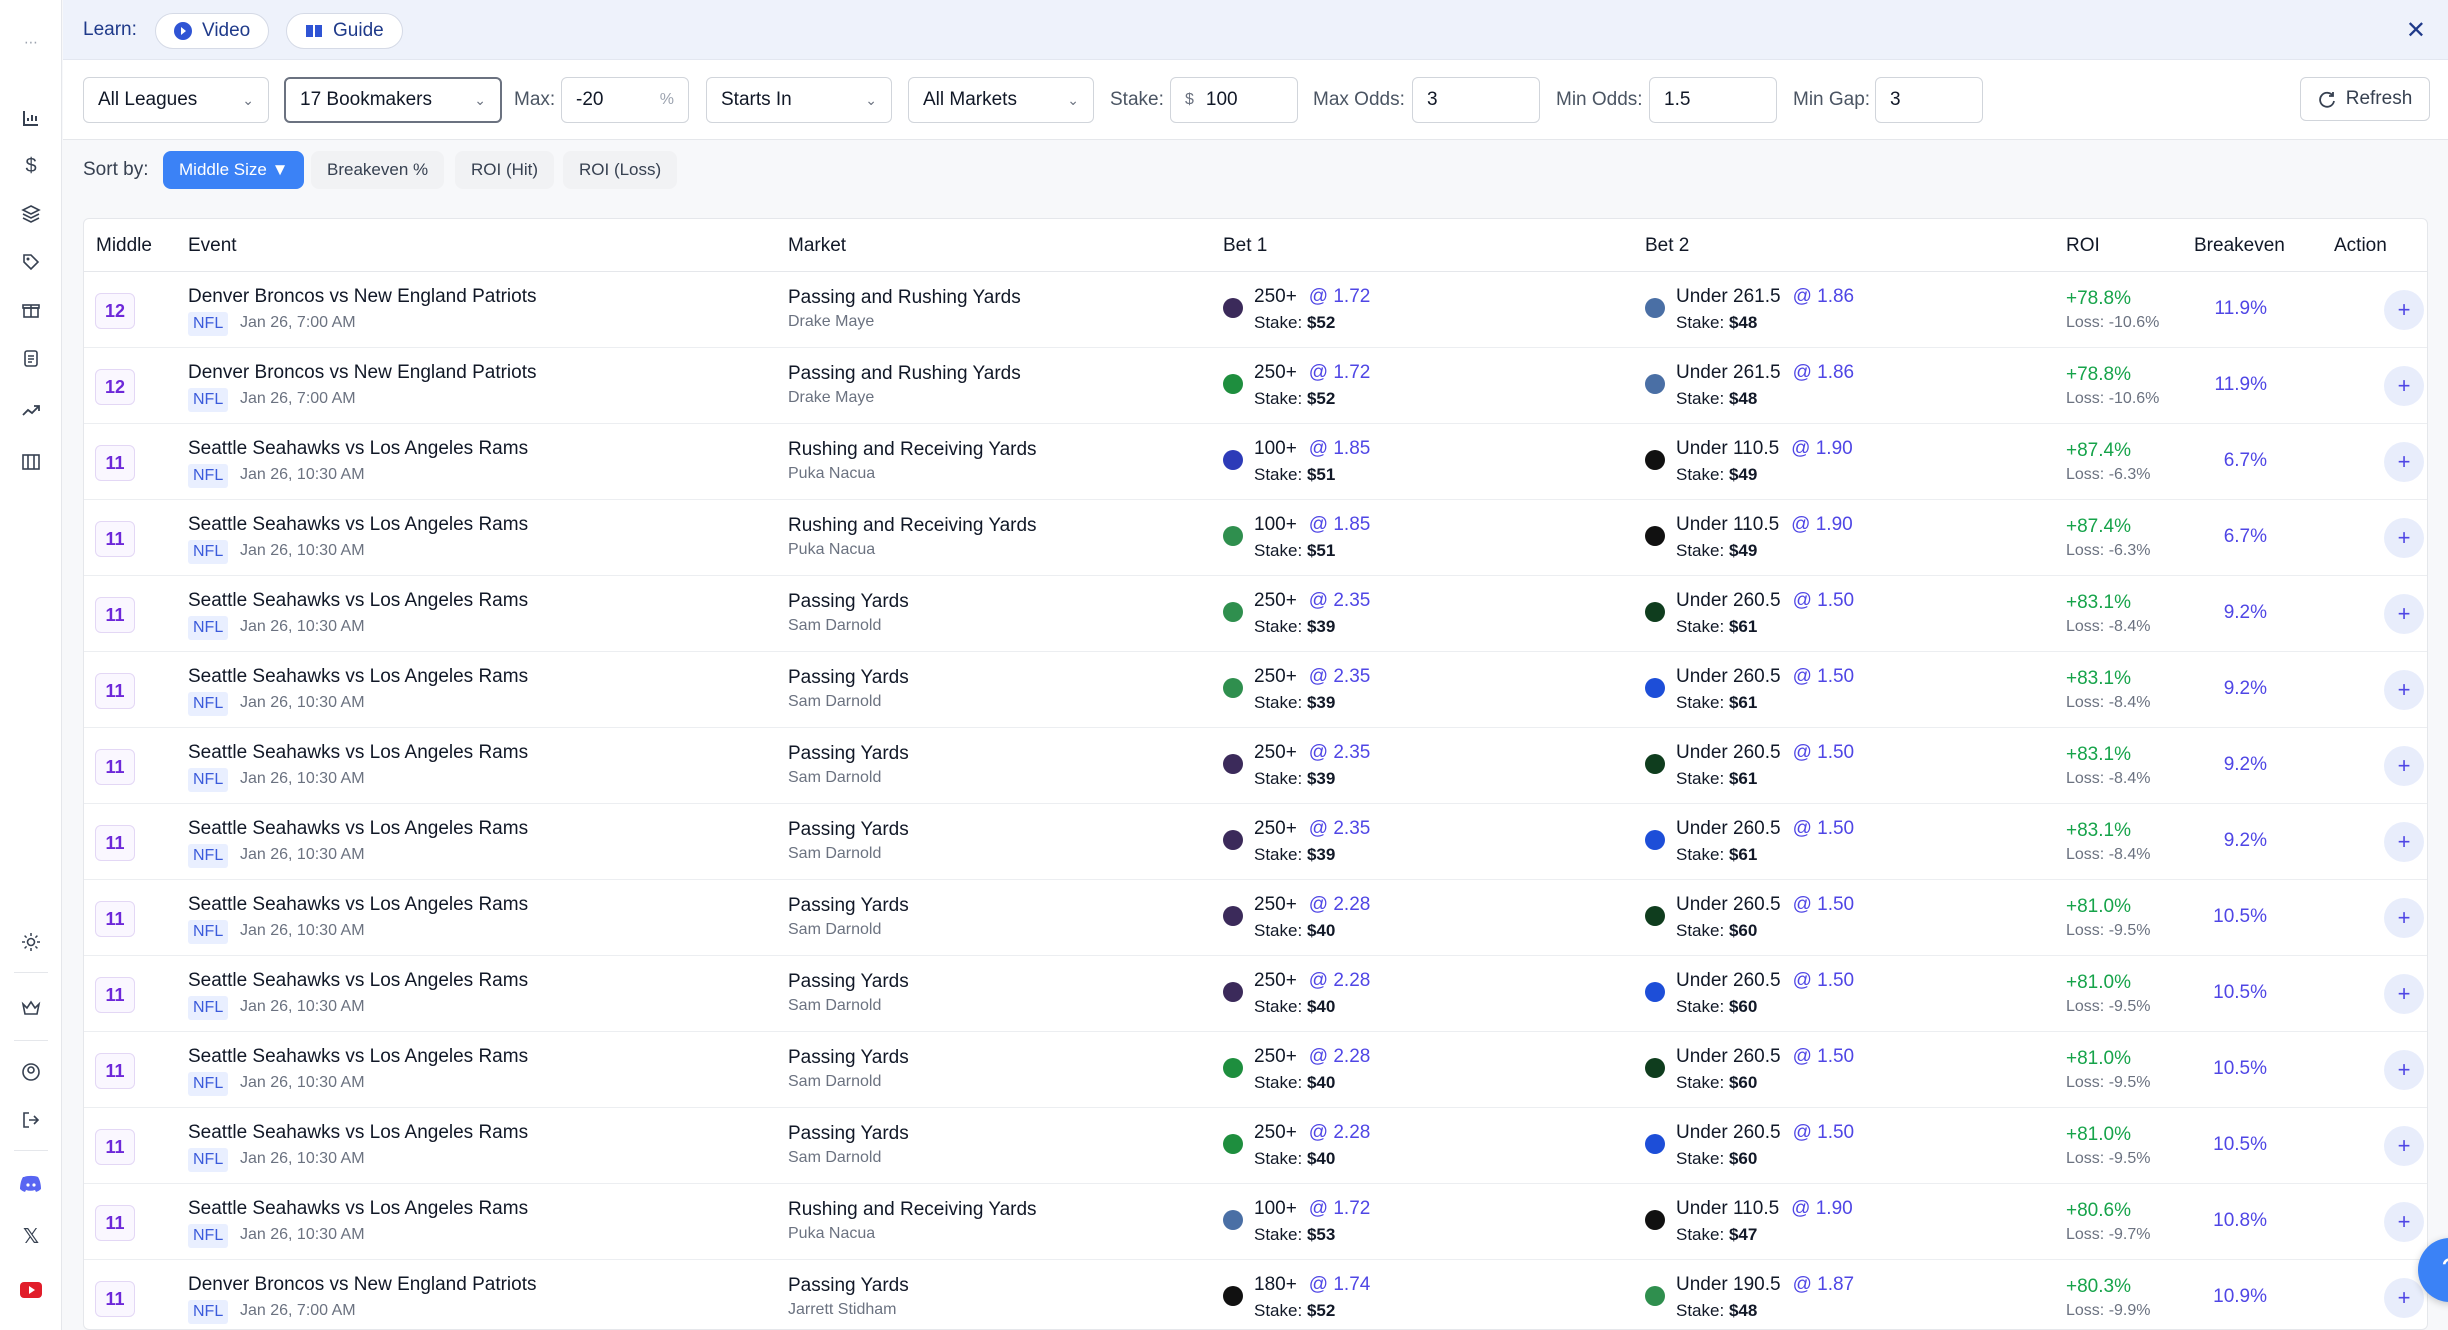  What do you see at coordinates (31, 358) in the screenshot?
I see `clipboard-icon` at bounding box center [31, 358].